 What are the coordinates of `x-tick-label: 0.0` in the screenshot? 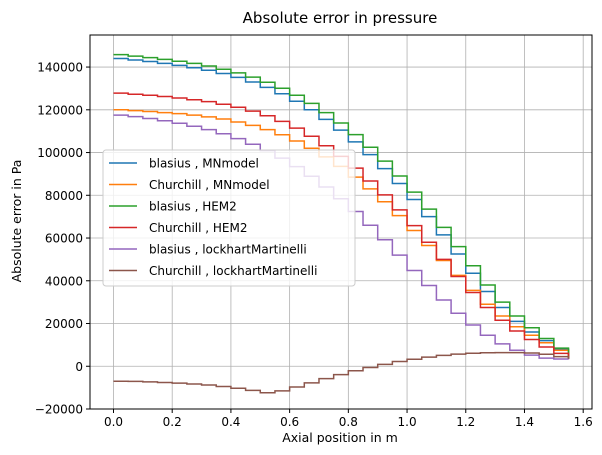 It's located at (113, 422).